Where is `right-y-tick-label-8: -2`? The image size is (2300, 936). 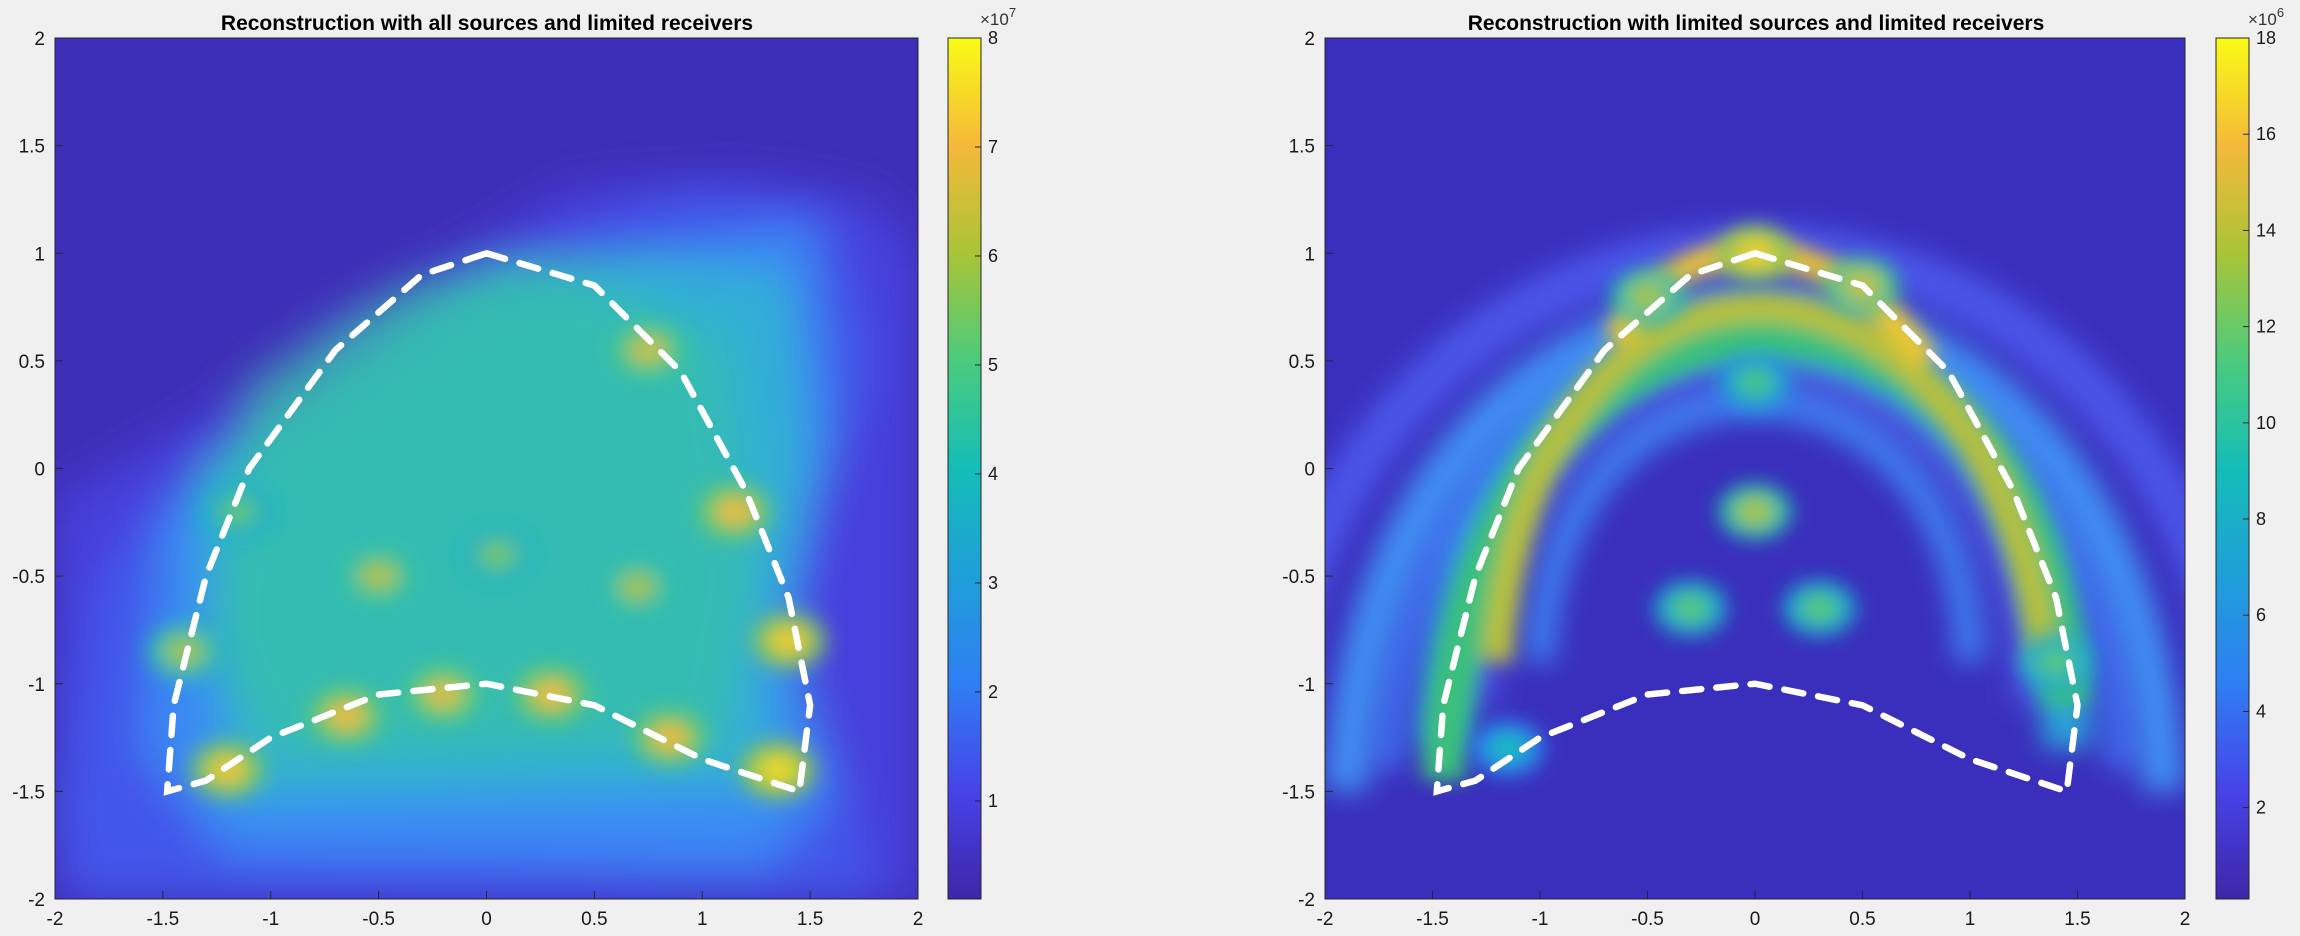 right-y-tick-label-8: -2 is located at coordinates (1306, 900).